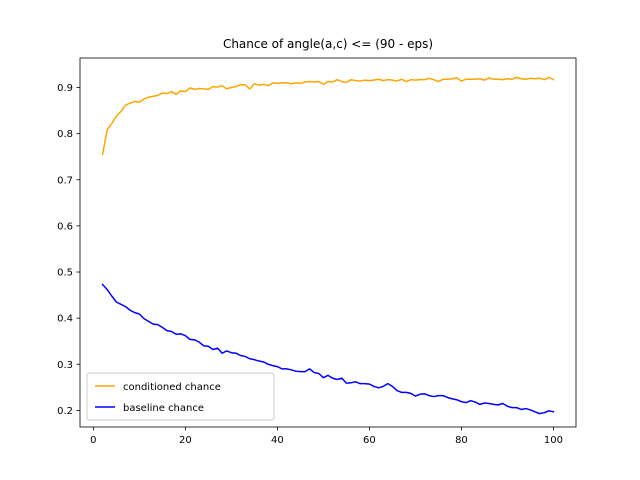 This screenshot has height=480, width=640. I want to click on y-tick-label: 0.4, so click(65, 319).